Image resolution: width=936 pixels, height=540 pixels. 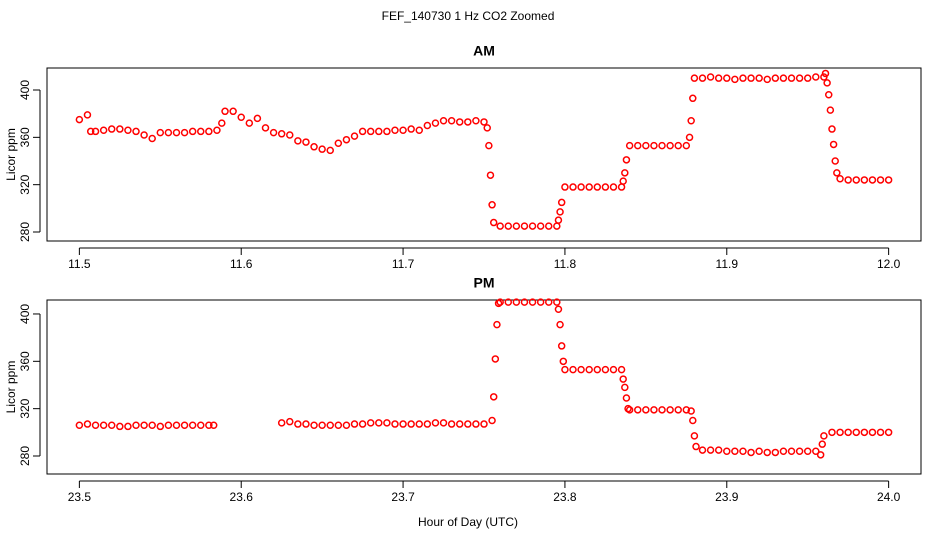 What do you see at coordinates (11, 387) in the screenshot?
I see `y-axis-label: Licor ppm` at bounding box center [11, 387].